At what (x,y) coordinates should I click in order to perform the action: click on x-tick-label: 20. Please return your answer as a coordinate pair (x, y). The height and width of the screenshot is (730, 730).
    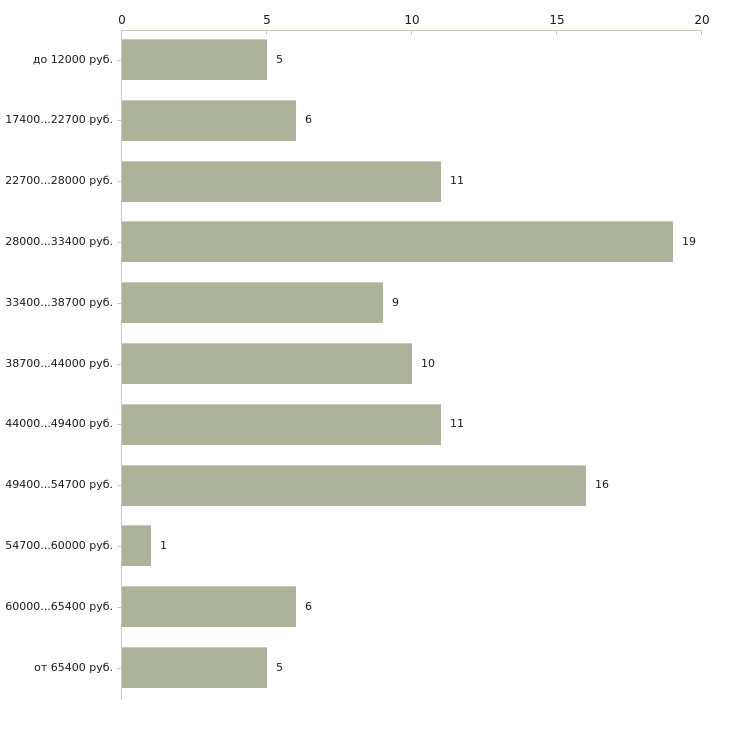
    Looking at the image, I should click on (702, 20).